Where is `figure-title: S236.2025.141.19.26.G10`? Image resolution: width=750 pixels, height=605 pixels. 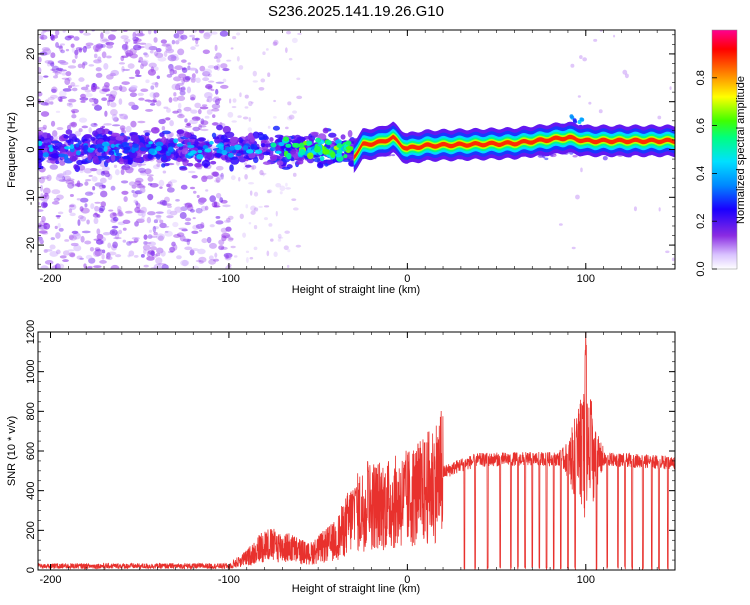 figure-title: S236.2025.141.19.26.G10 is located at coordinates (356, 11).